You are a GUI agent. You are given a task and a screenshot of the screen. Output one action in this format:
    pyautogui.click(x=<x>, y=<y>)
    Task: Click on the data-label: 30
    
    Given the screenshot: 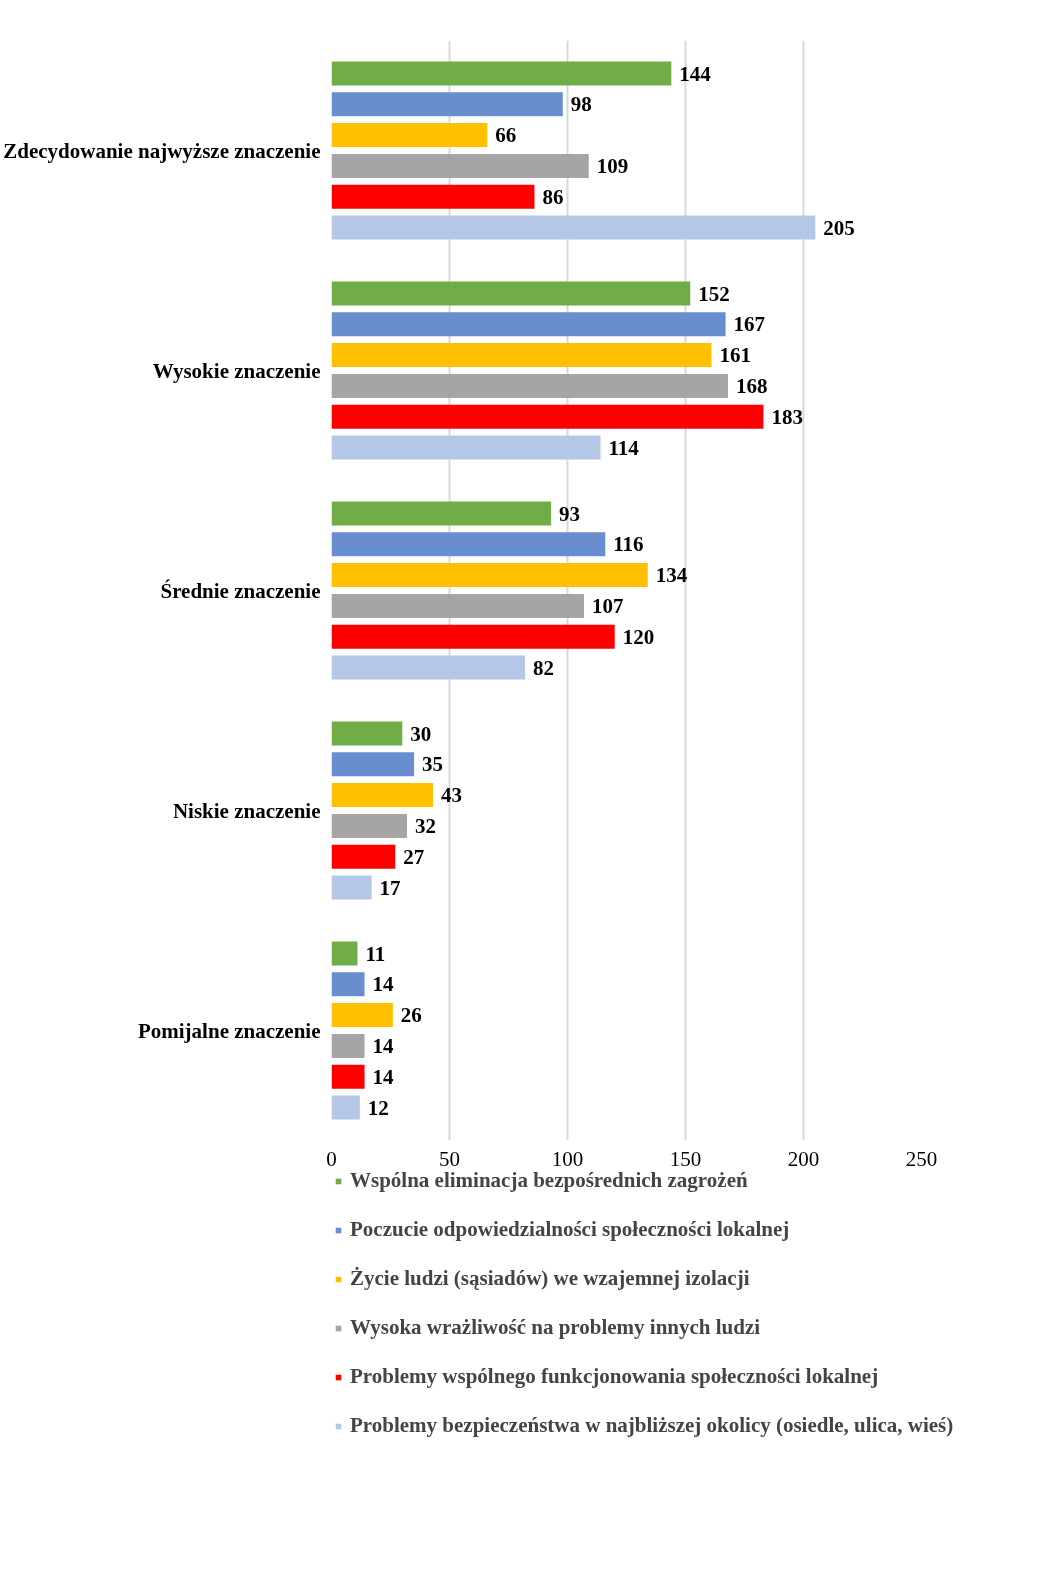 What is the action you would take?
    pyautogui.click(x=421, y=733)
    